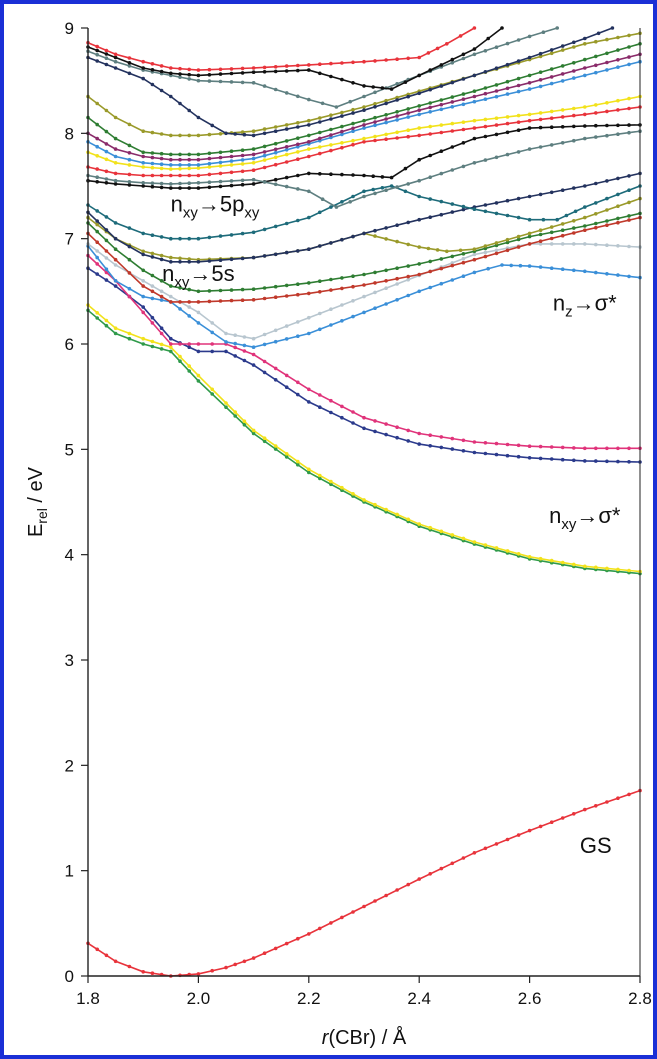 Image resolution: width=657 pixels, height=1059 pixels. I want to click on series-23-line, so click(295, 58).